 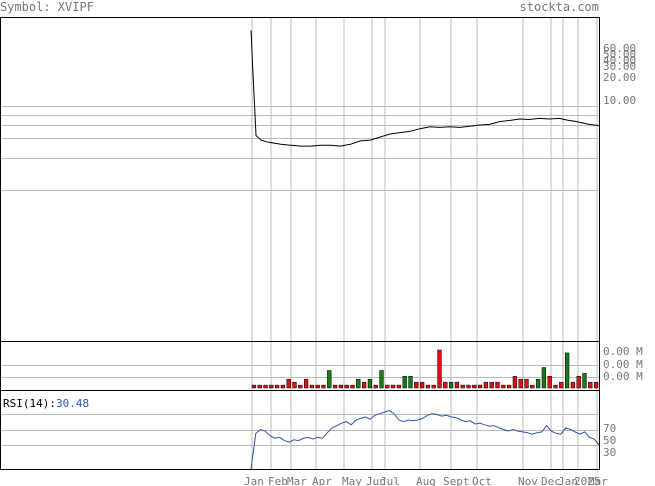 What do you see at coordinates (482, 480) in the screenshot?
I see `month-tick-label: Oct` at bounding box center [482, 480].